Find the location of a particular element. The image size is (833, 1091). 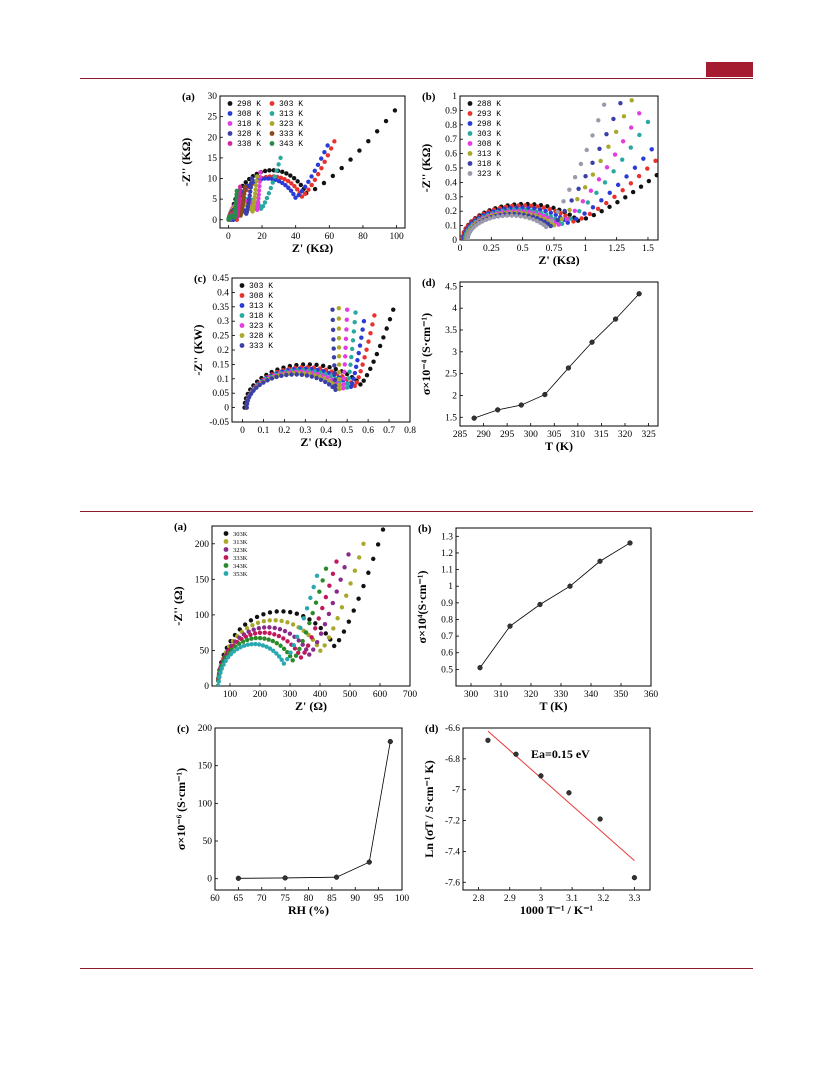

x-tick-label: 285 is located at coordinates (460, 435).